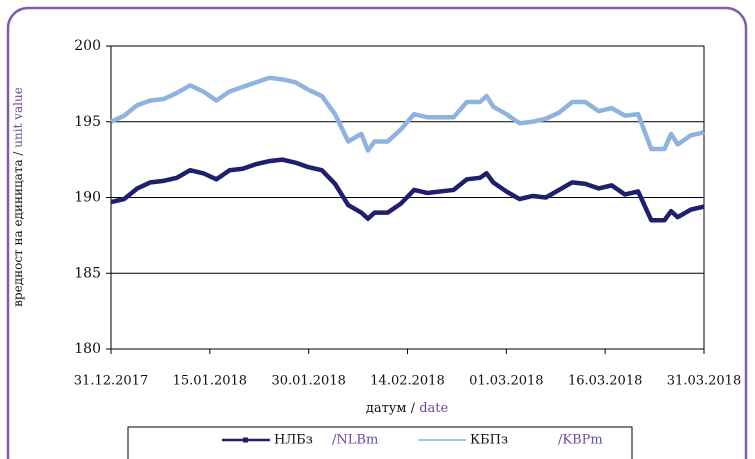 The image size is (755, 459). I want to click on y-tick-label: 190, so click(87, 198).